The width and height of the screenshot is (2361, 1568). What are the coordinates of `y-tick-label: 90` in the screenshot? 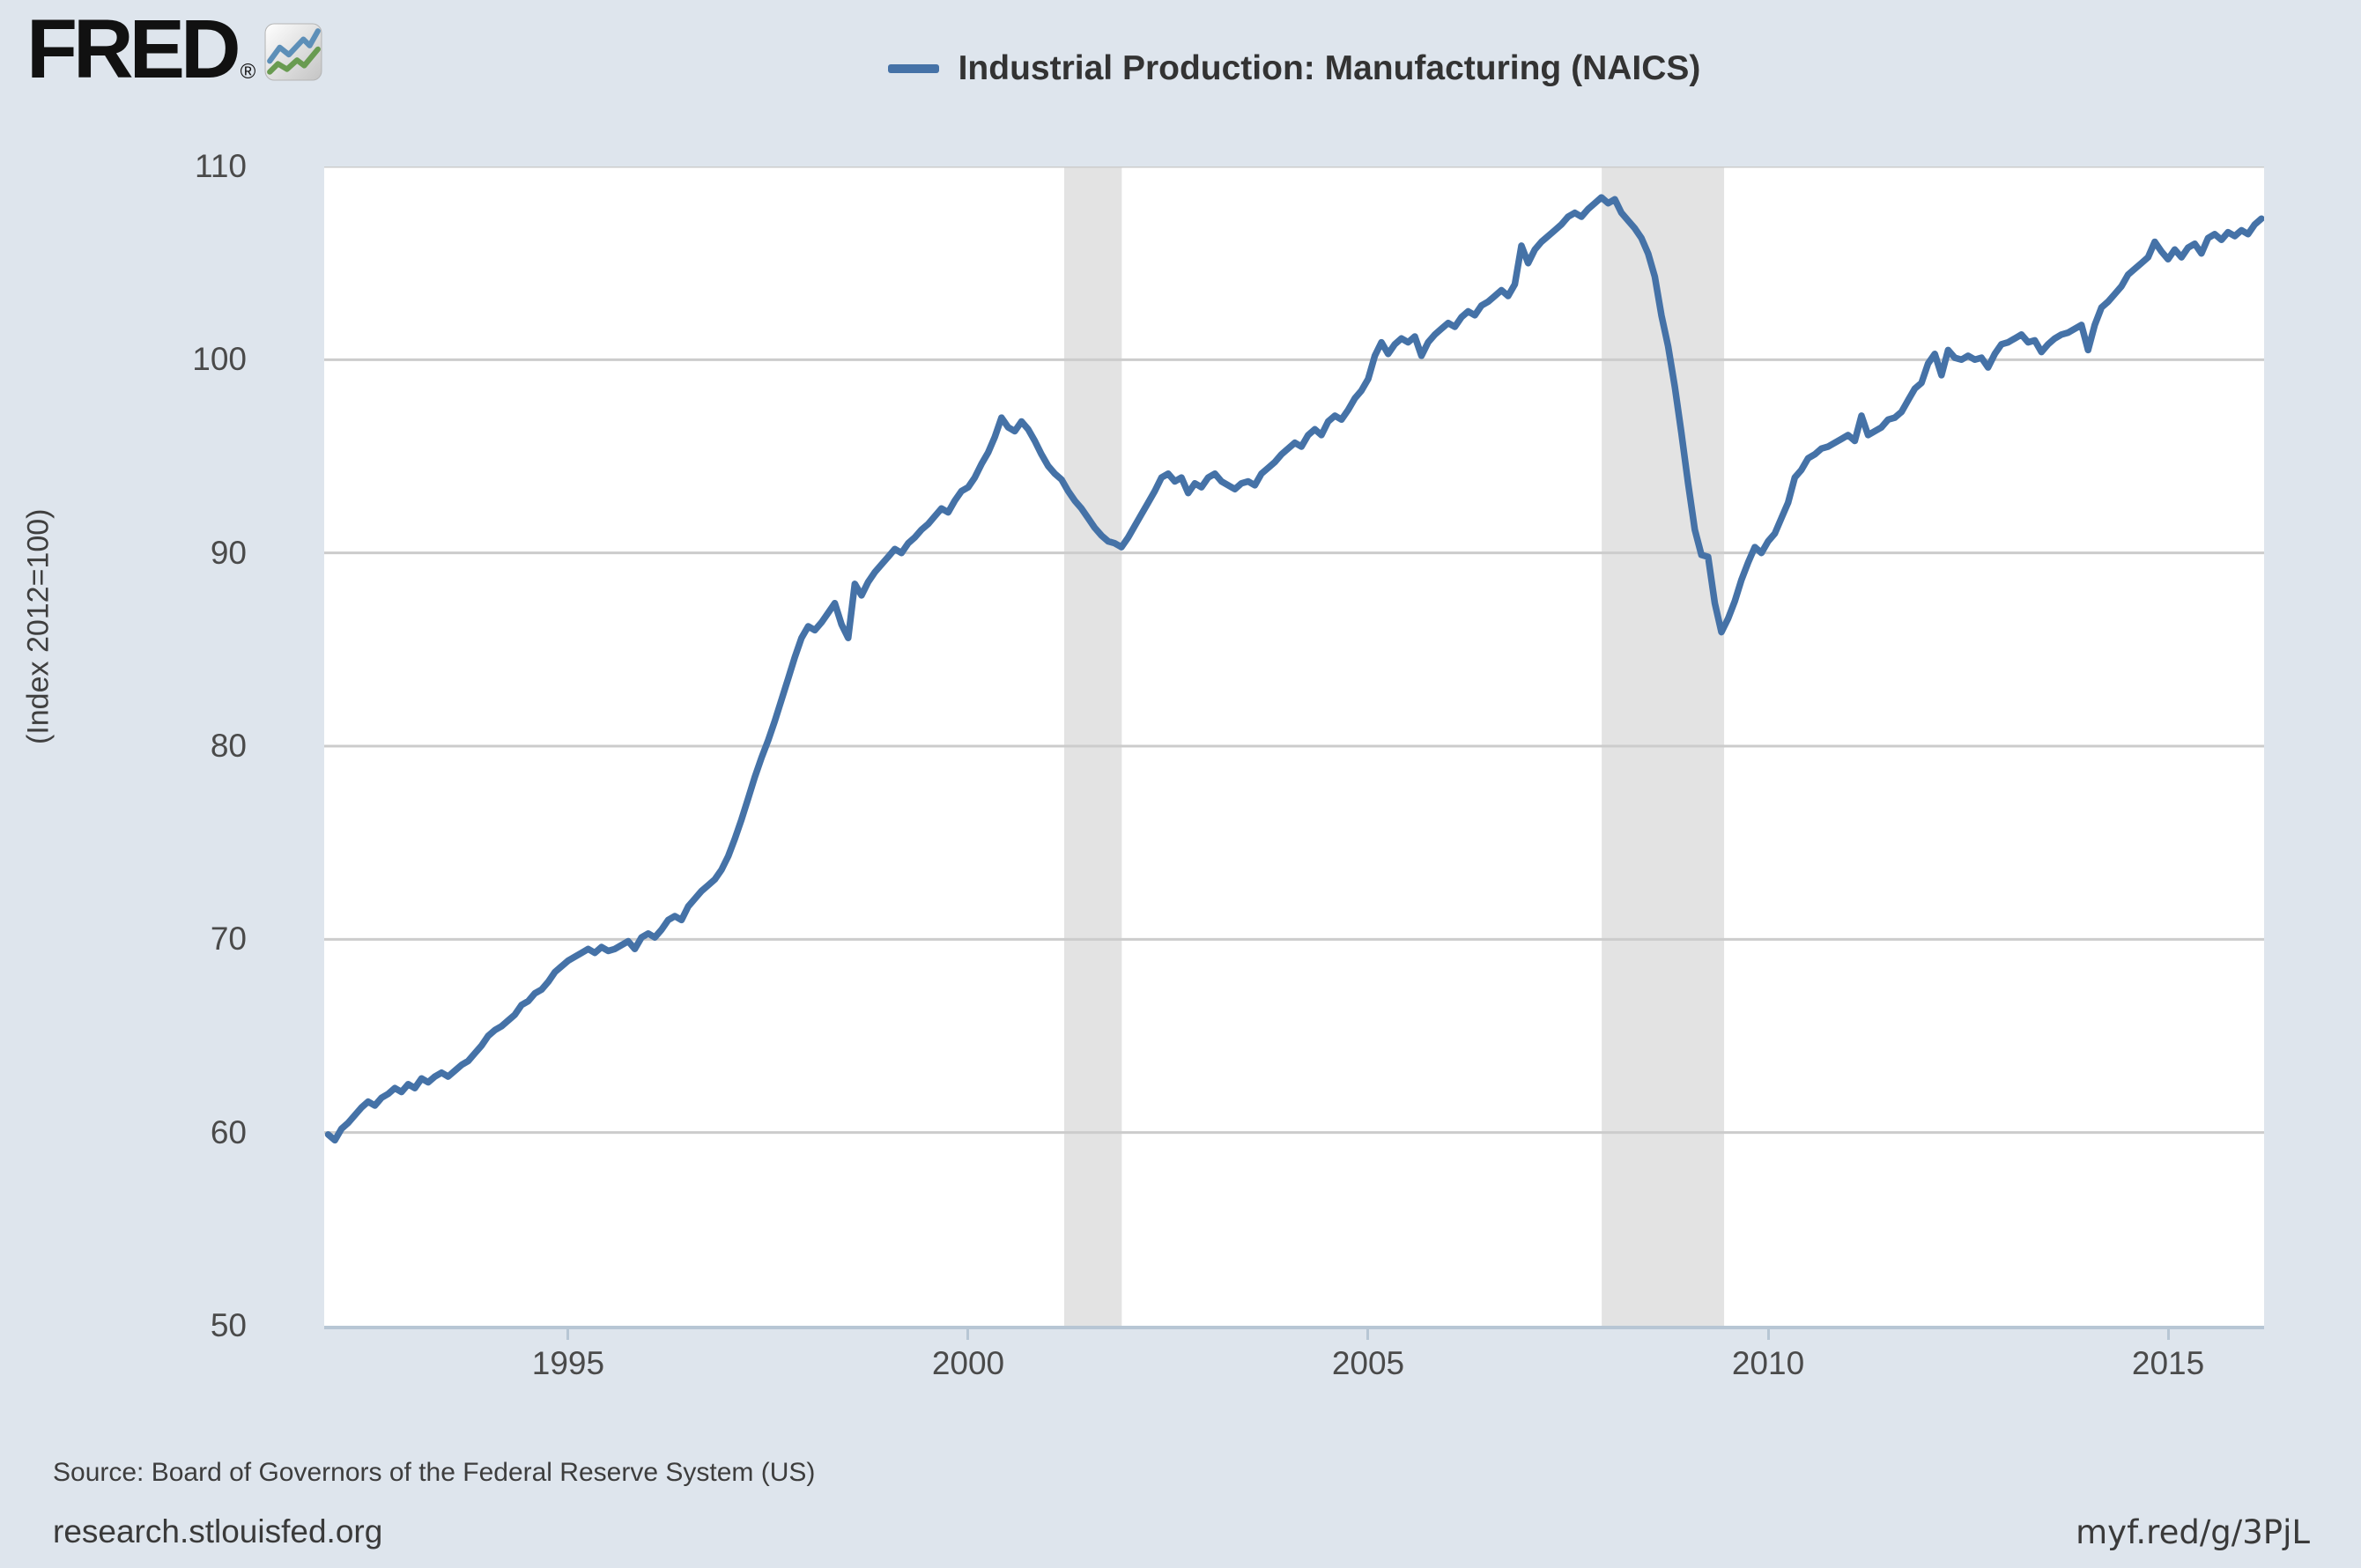 It's located at (228, 552).